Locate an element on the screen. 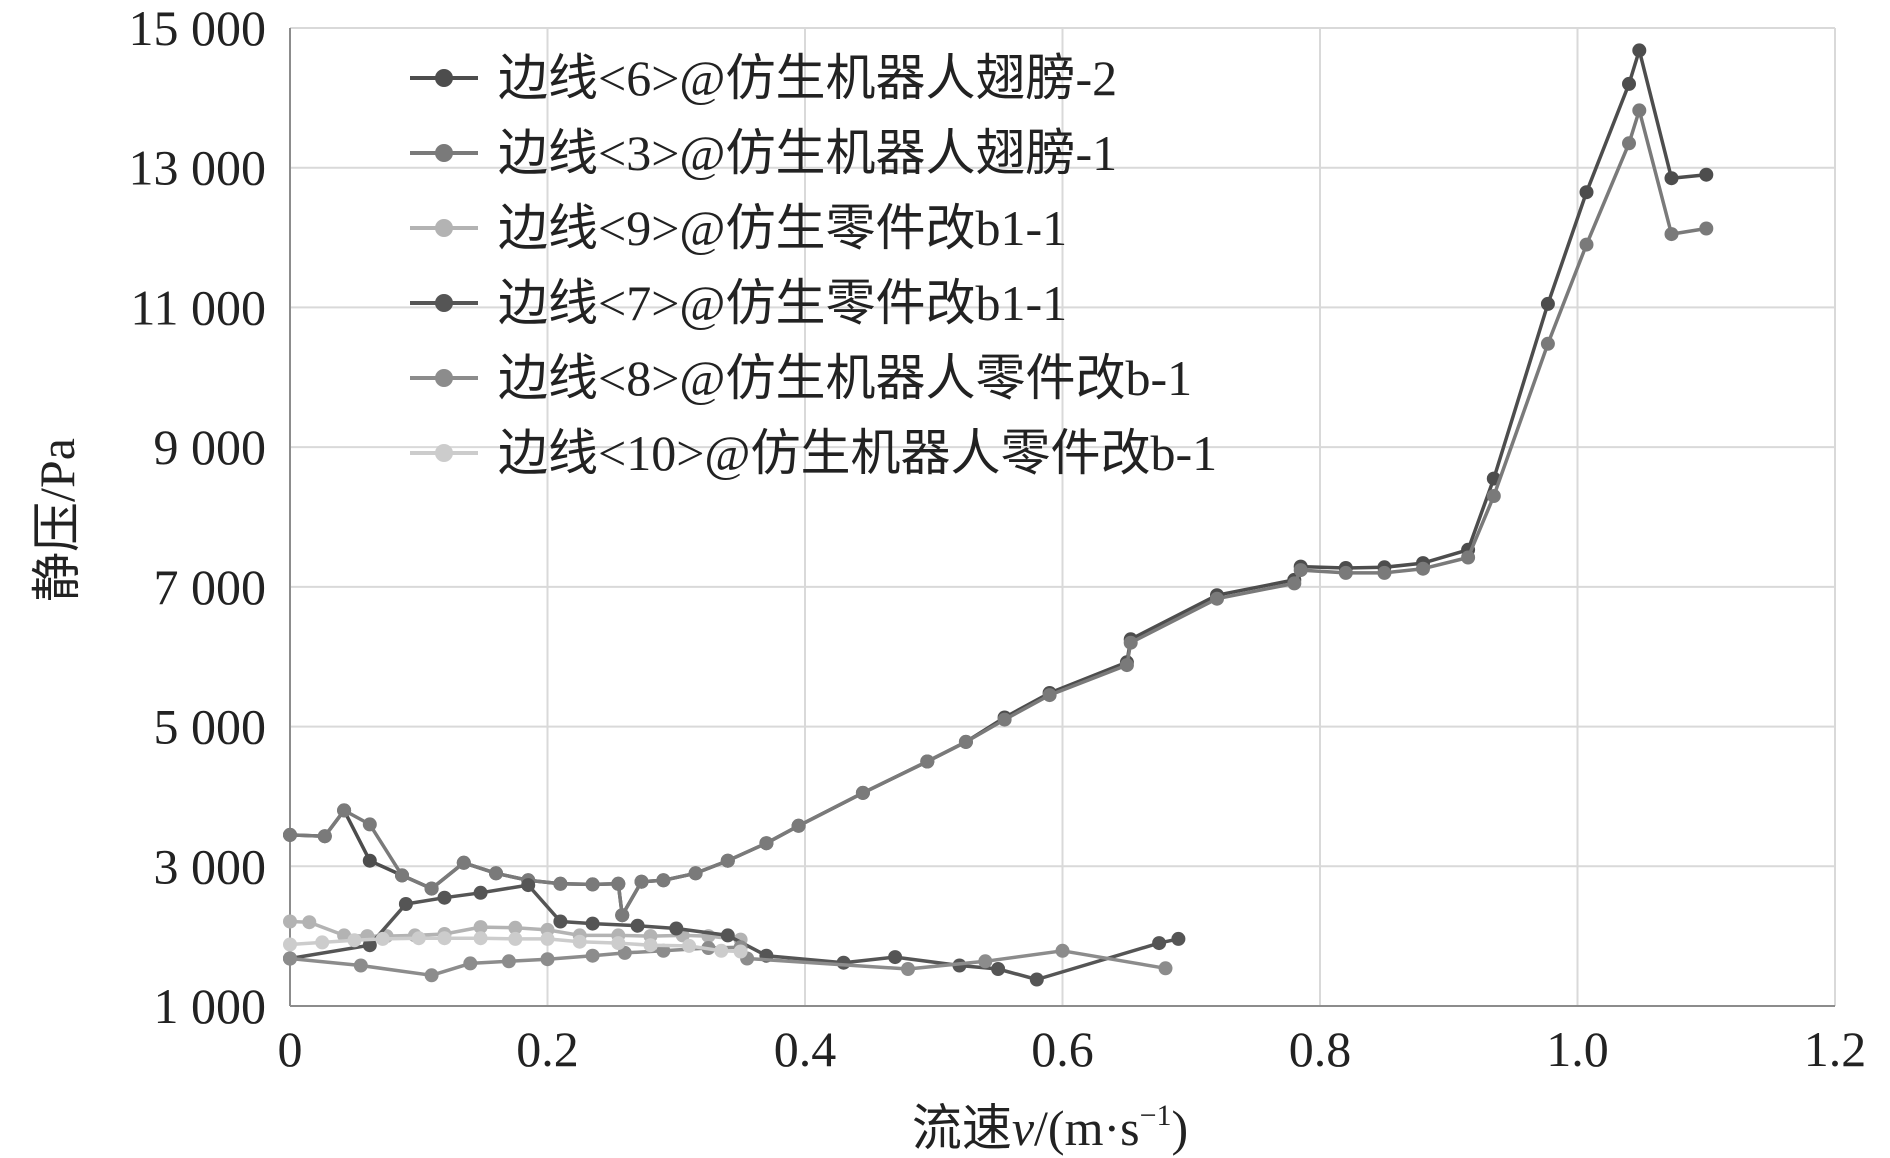 The width and height of the screenshot is (1890, 1158). legend-label: 边线<6>@仿生机器人翅膀-2 is located at coordinates (807, 78).